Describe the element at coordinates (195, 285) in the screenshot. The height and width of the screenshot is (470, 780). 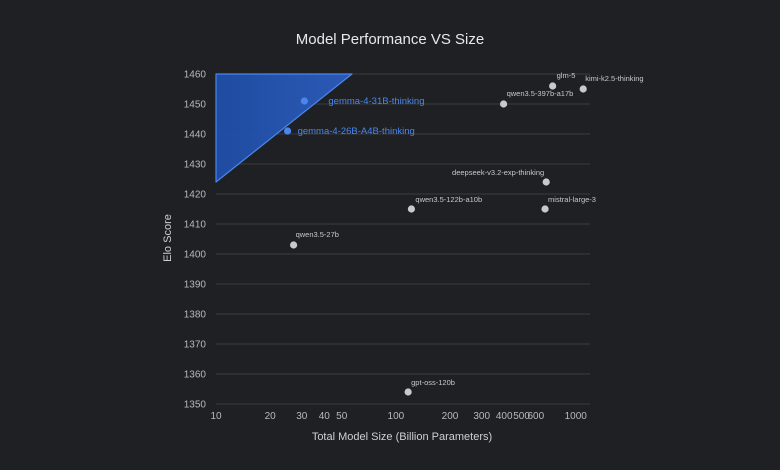
I see `y-tick-label: 1390` at that location.